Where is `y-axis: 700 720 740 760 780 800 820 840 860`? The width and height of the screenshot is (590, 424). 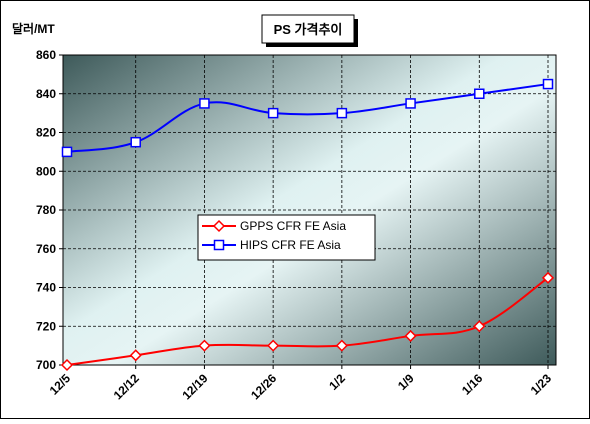 y-axis: 700 720 740 760 780 800 820 840 860 is located at coordinates (49, 210).